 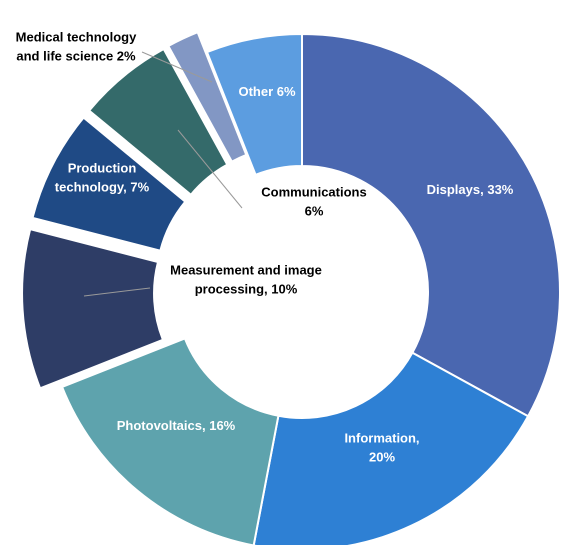 What do you see at coordinates (102, 187) in the screenshot?
I see `slice-label-production-technology: technology, 7%` at bounding box center [102, 187].